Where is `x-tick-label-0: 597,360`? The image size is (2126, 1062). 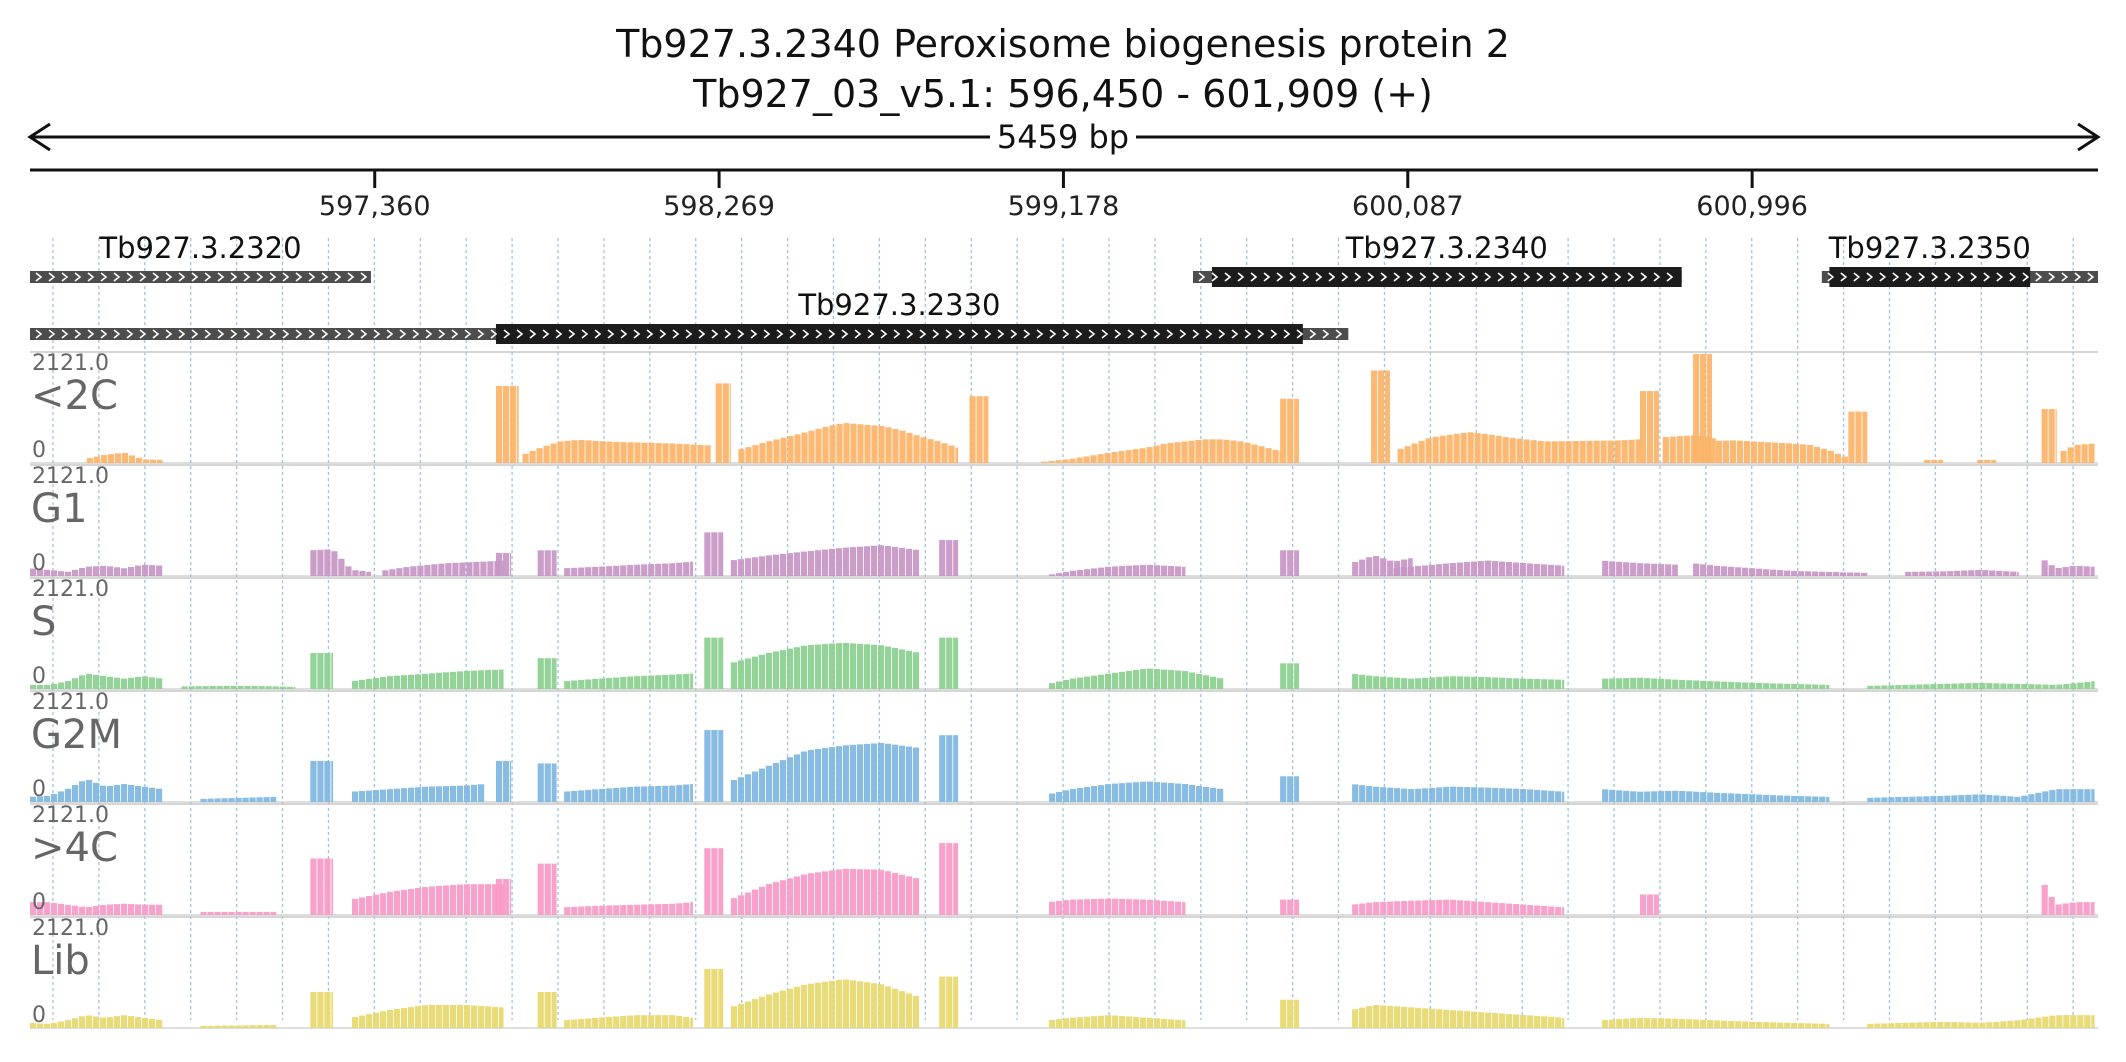
x-tick-label-0: 597,360 is located at coordinates (375, 206).